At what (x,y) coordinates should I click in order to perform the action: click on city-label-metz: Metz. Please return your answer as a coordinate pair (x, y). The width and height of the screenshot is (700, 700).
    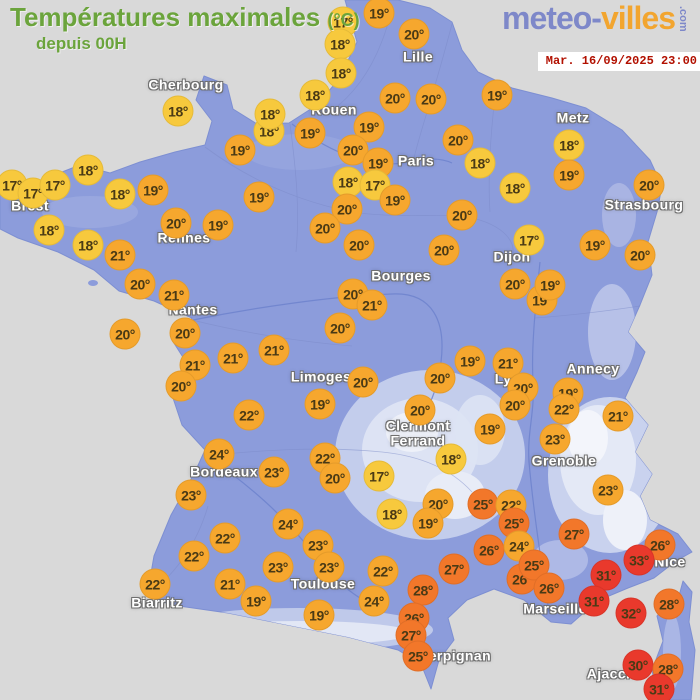
    Looking at the image, I should click on (573, 117).